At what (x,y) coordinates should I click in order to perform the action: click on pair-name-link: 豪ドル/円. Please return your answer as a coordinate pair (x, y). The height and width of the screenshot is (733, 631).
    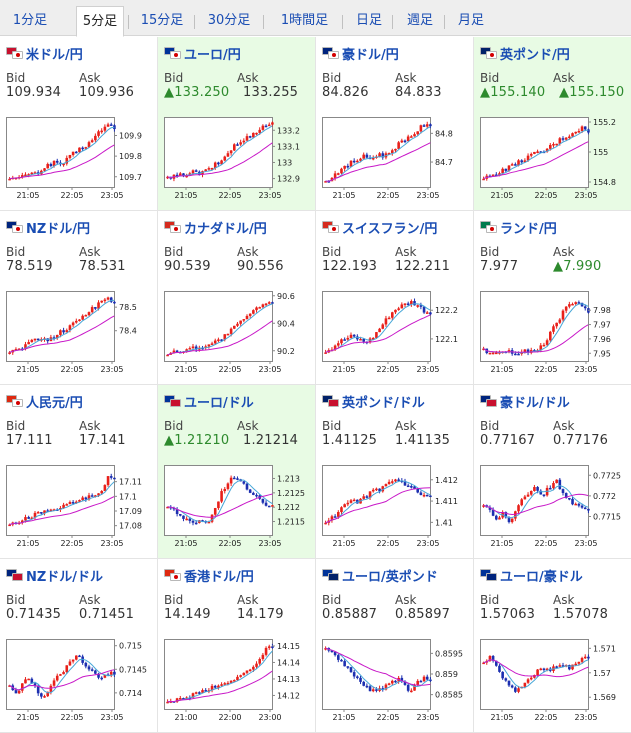
    Looking at the image, I should click on (370, 55).